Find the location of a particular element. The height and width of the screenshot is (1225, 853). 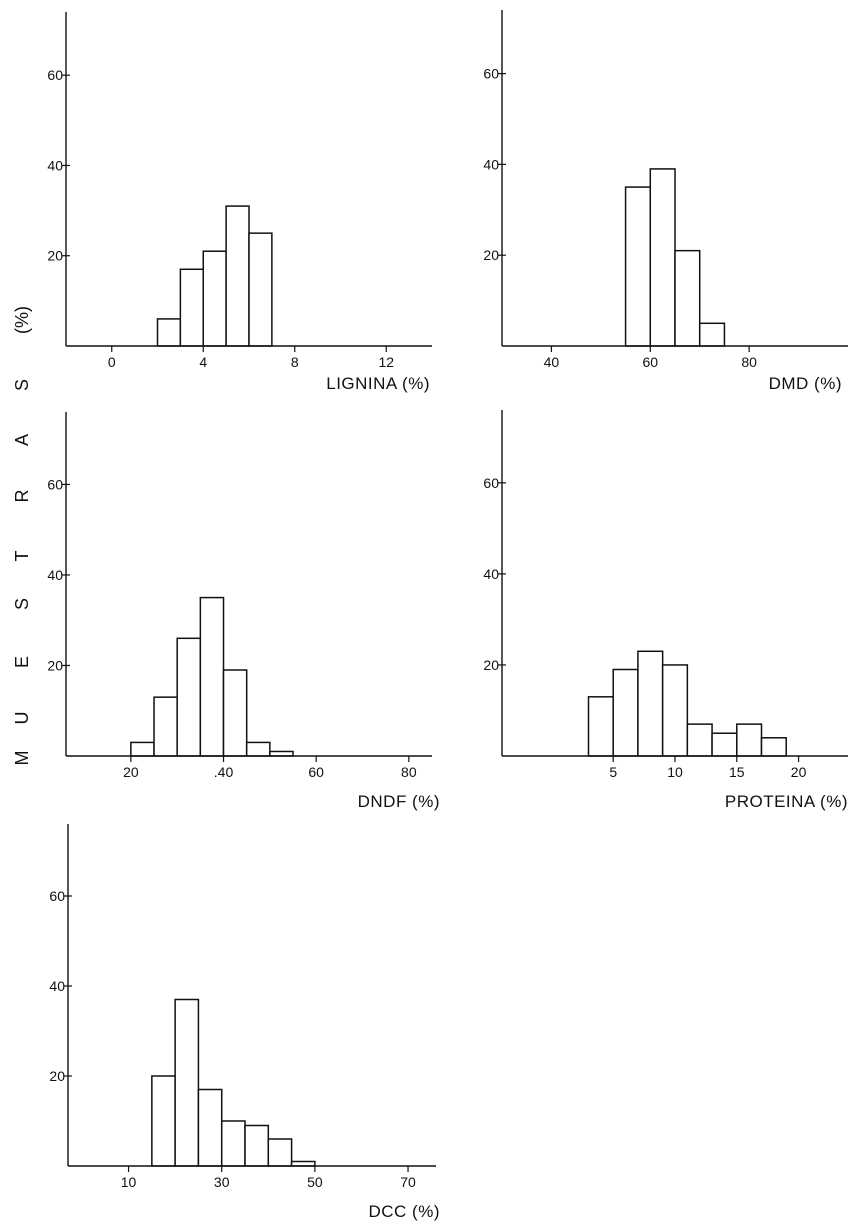

x-tick-label: 4 is located at coordinates (203, 362).